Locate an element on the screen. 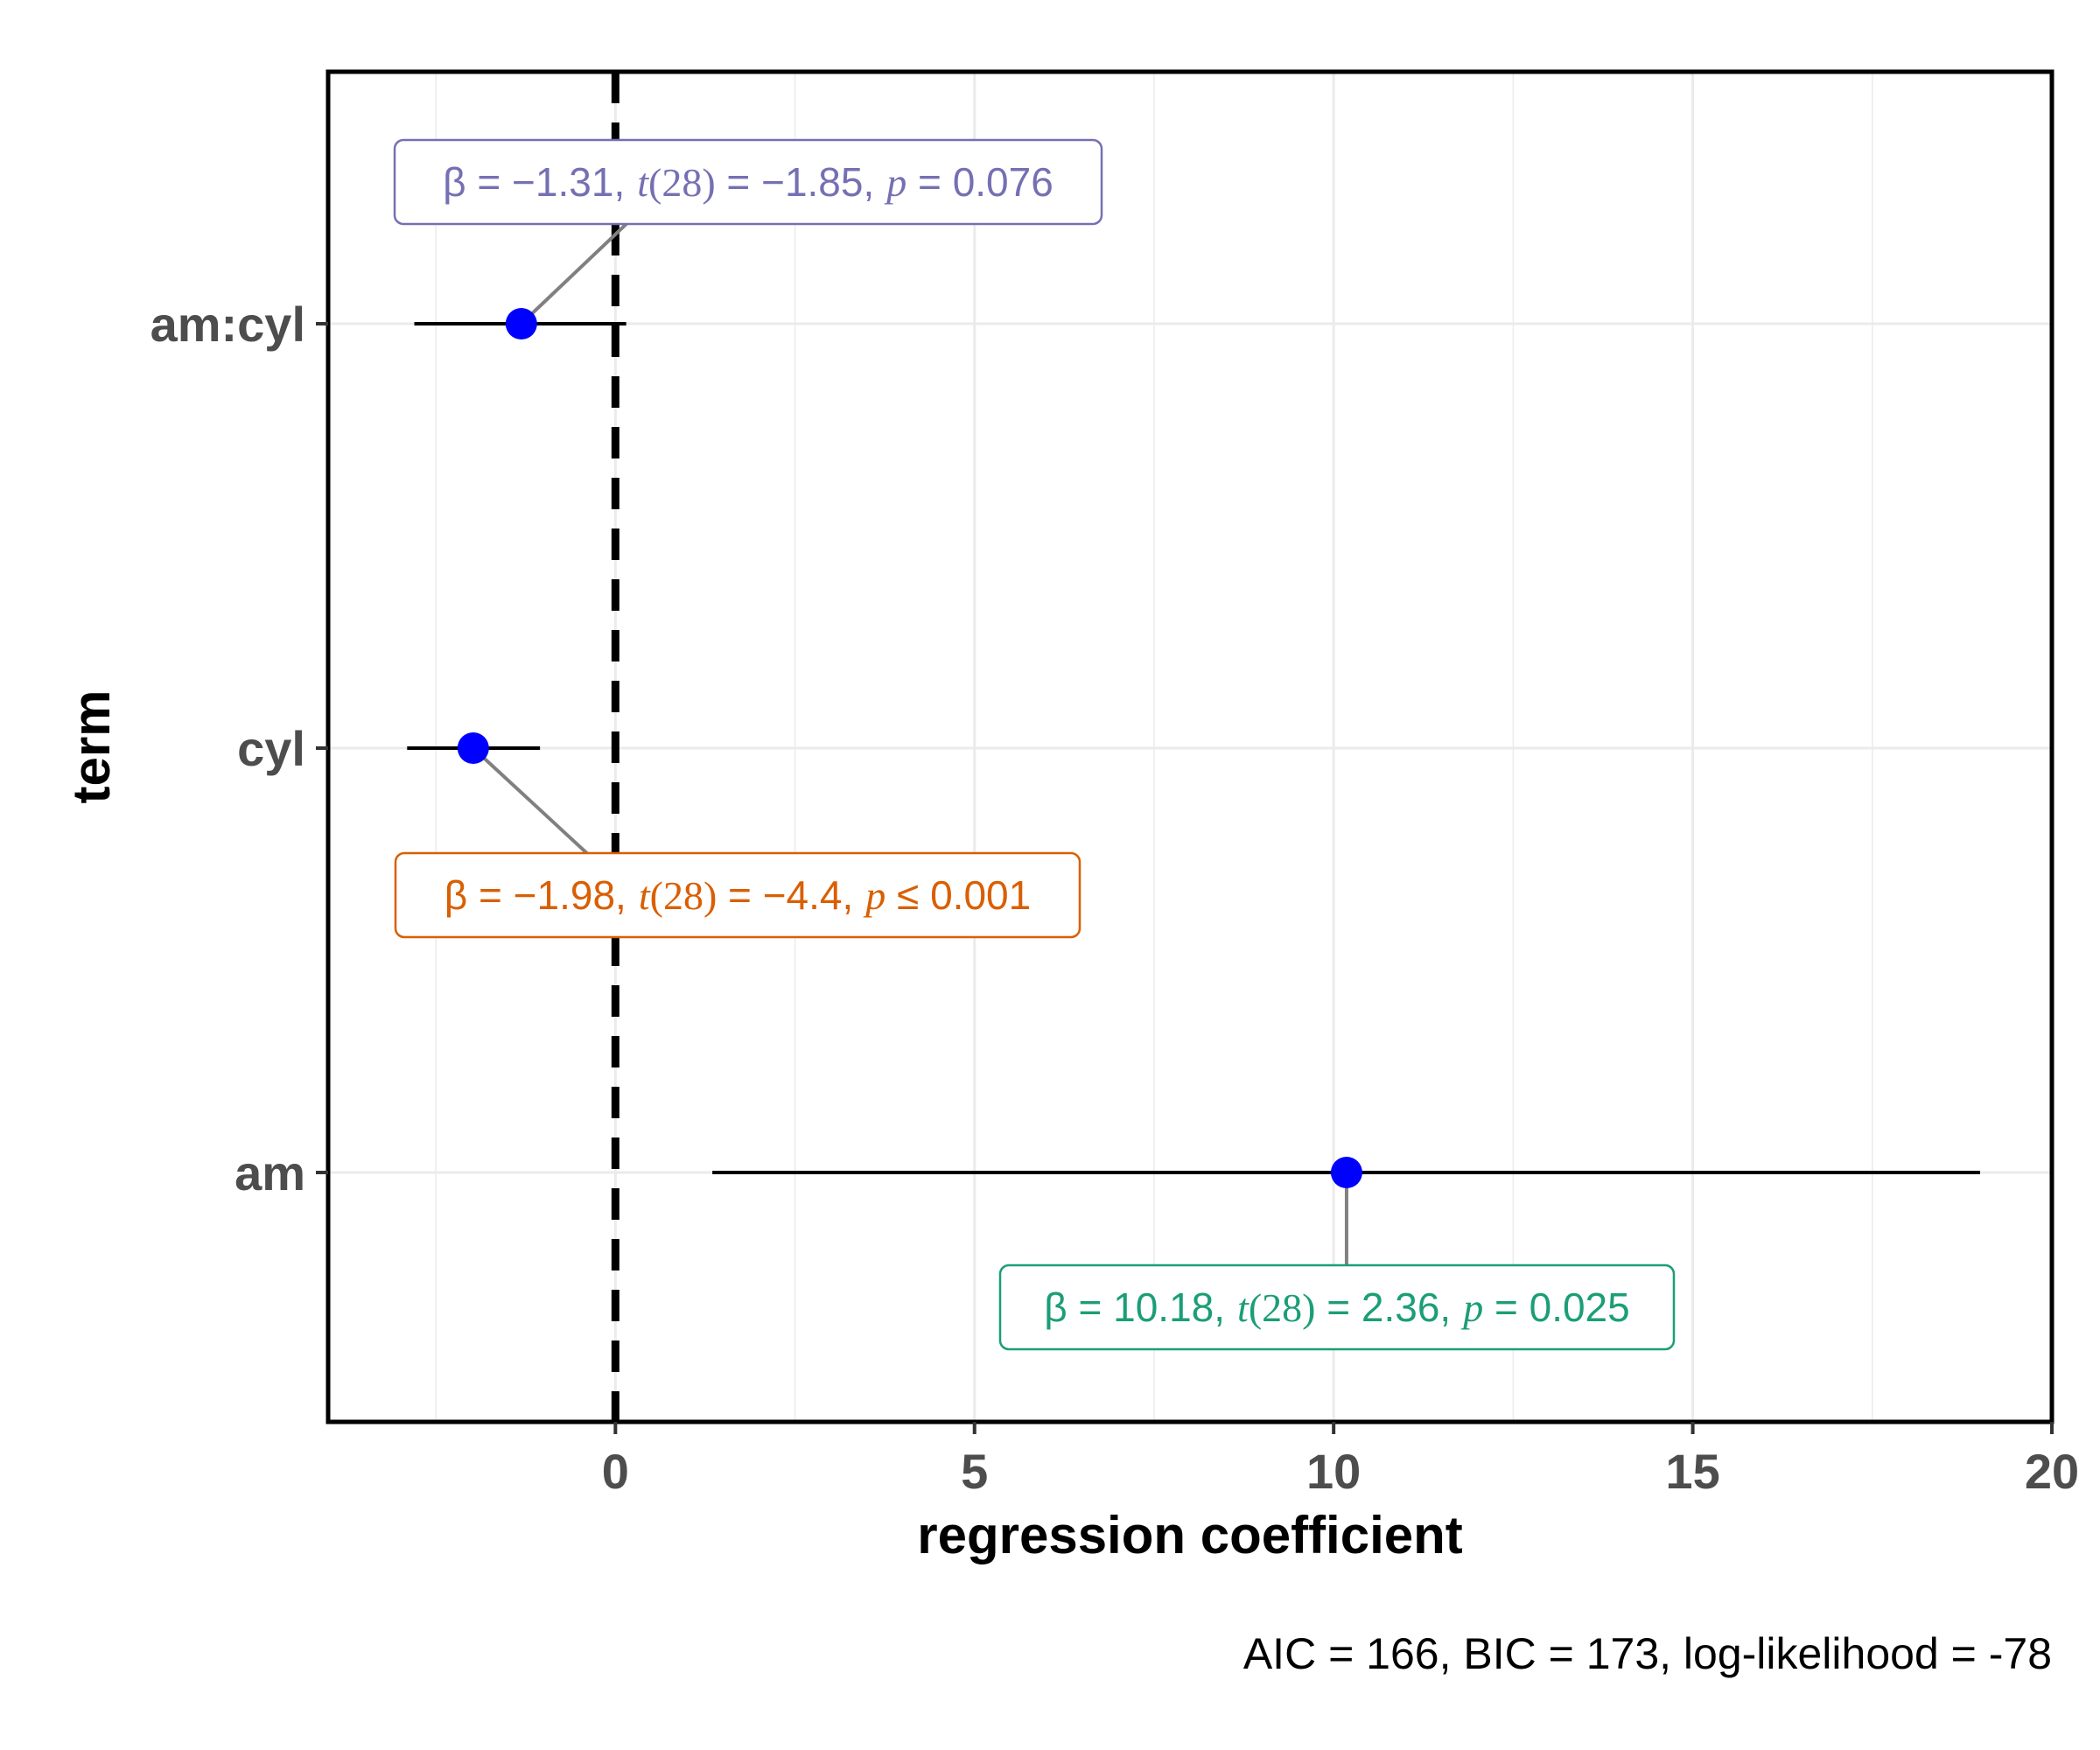 The image size is (2100, 1750). connector-am-cyl is located at coordinates (576, 272).